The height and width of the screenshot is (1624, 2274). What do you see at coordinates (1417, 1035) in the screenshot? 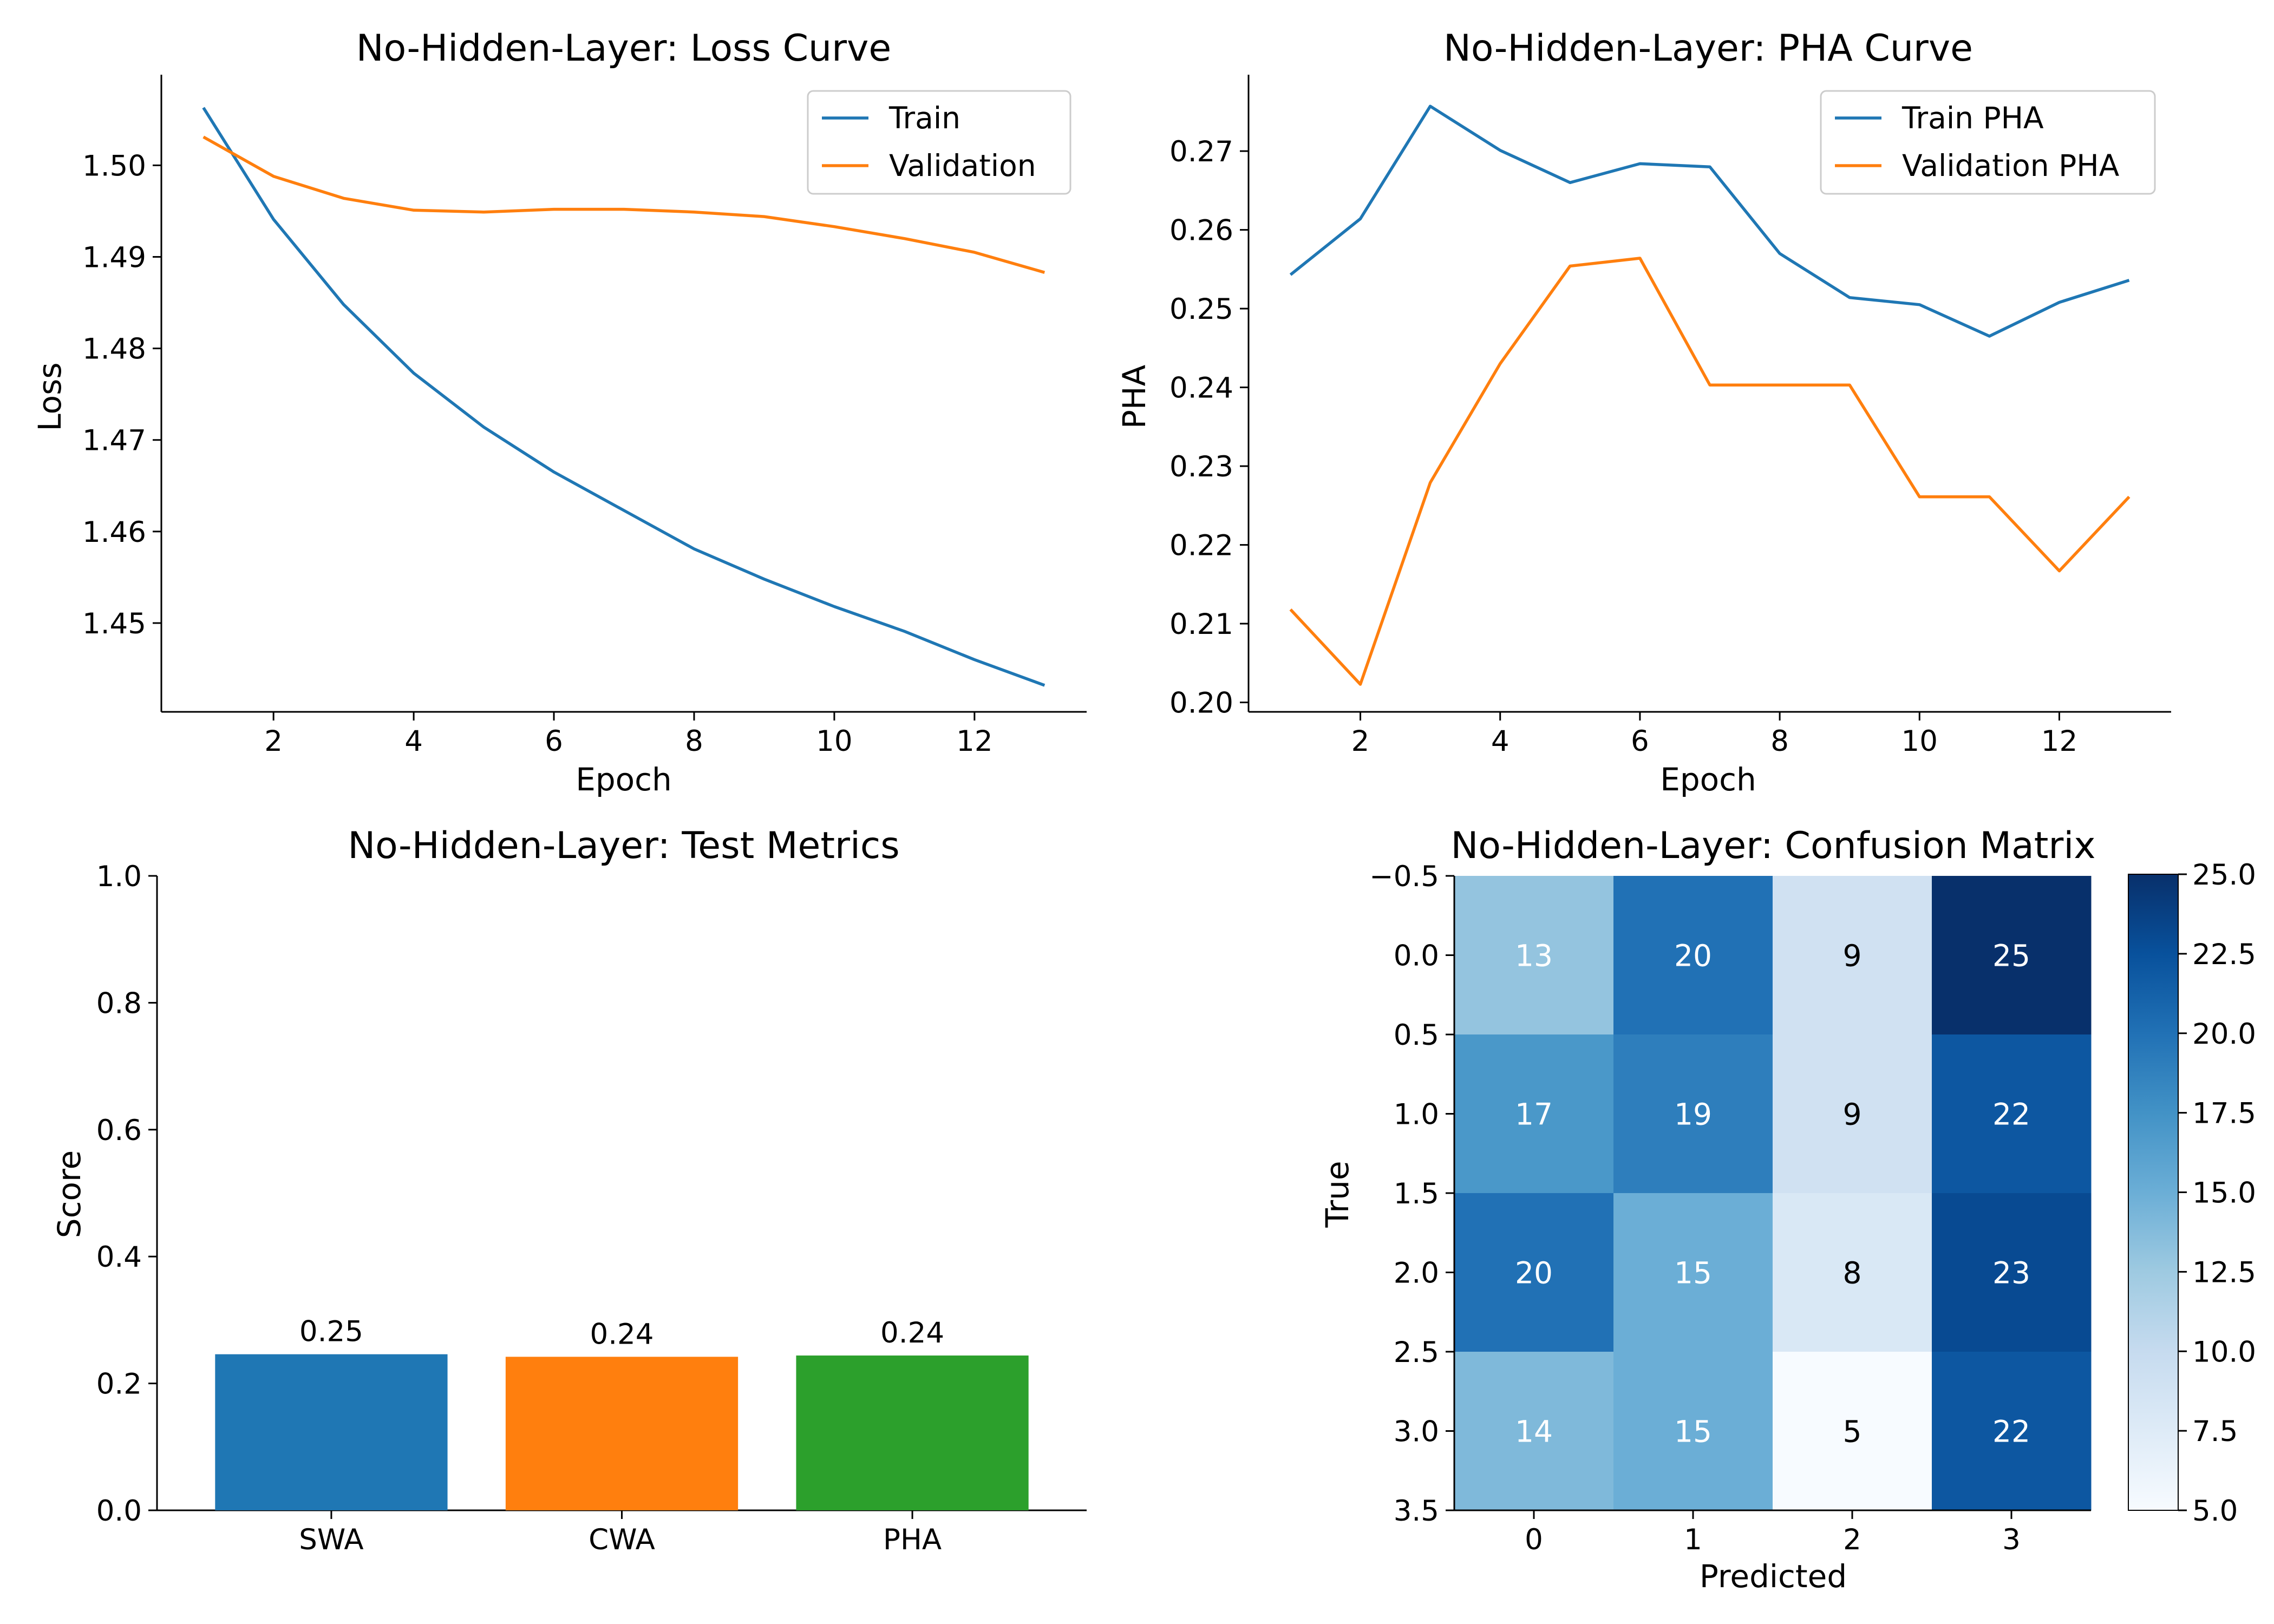
I see `confusion-y-tick-label: 0.5` at bounding box center [1417, 1035].